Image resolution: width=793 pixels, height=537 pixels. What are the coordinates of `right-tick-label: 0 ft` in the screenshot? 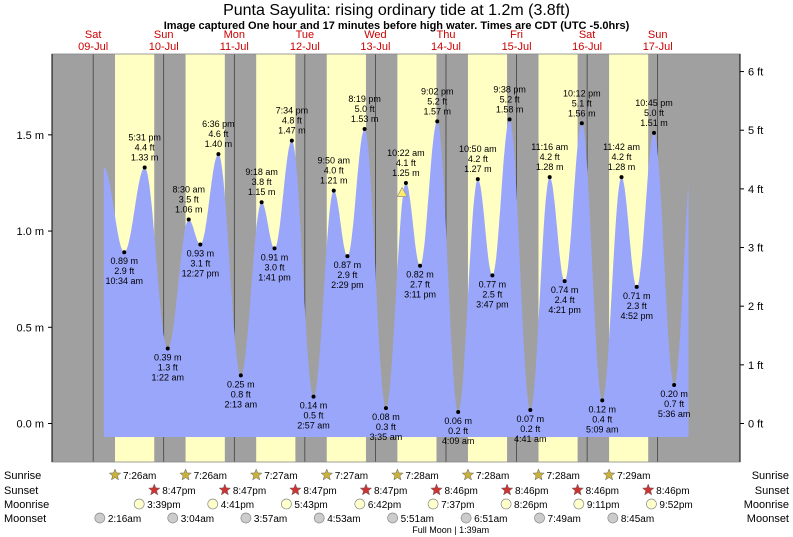 It's located at (755, 425).